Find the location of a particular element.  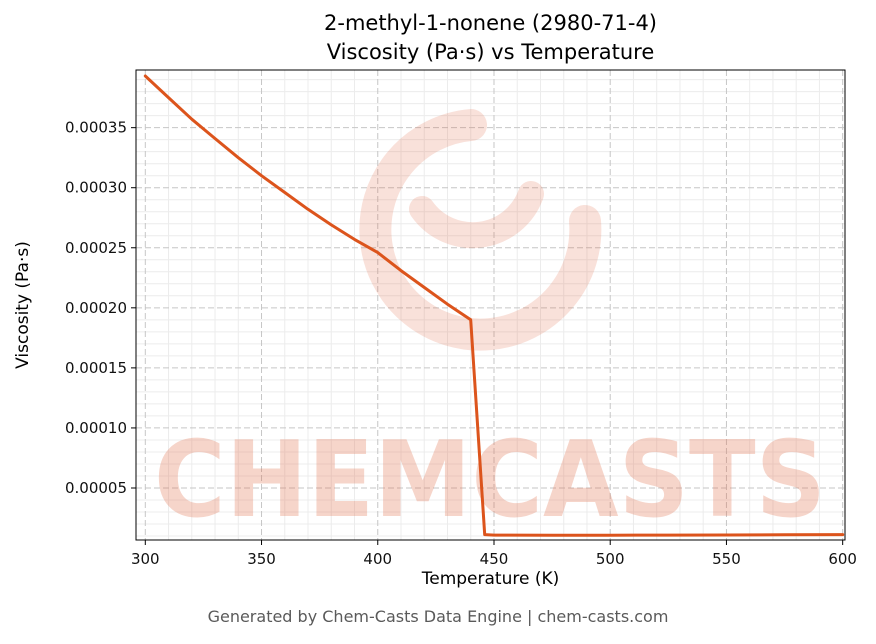

y-tick-label: 0.00025 is located at coordinates (96, 248).